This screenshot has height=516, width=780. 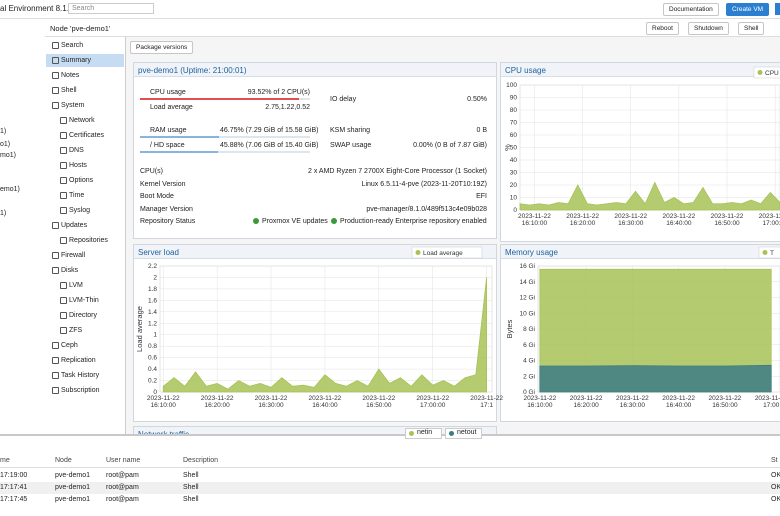 I want to click on tree-item: mo1), so click(x=8, y=155).